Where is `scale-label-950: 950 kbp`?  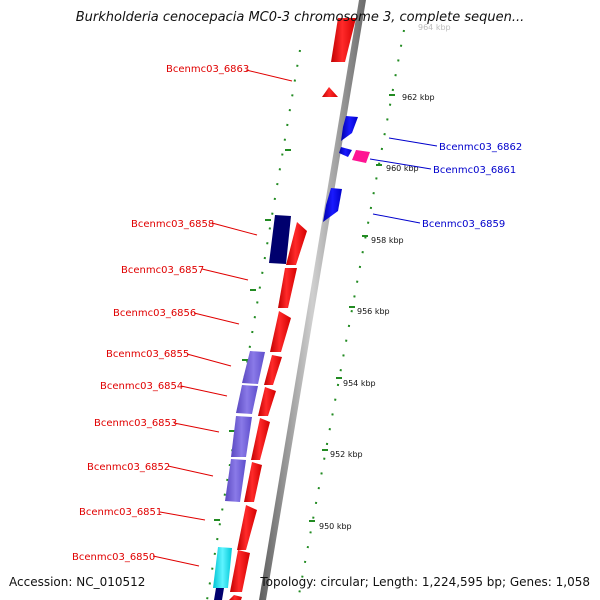
scale-label-950: 950 kbp is located at coordinates (335, 526).